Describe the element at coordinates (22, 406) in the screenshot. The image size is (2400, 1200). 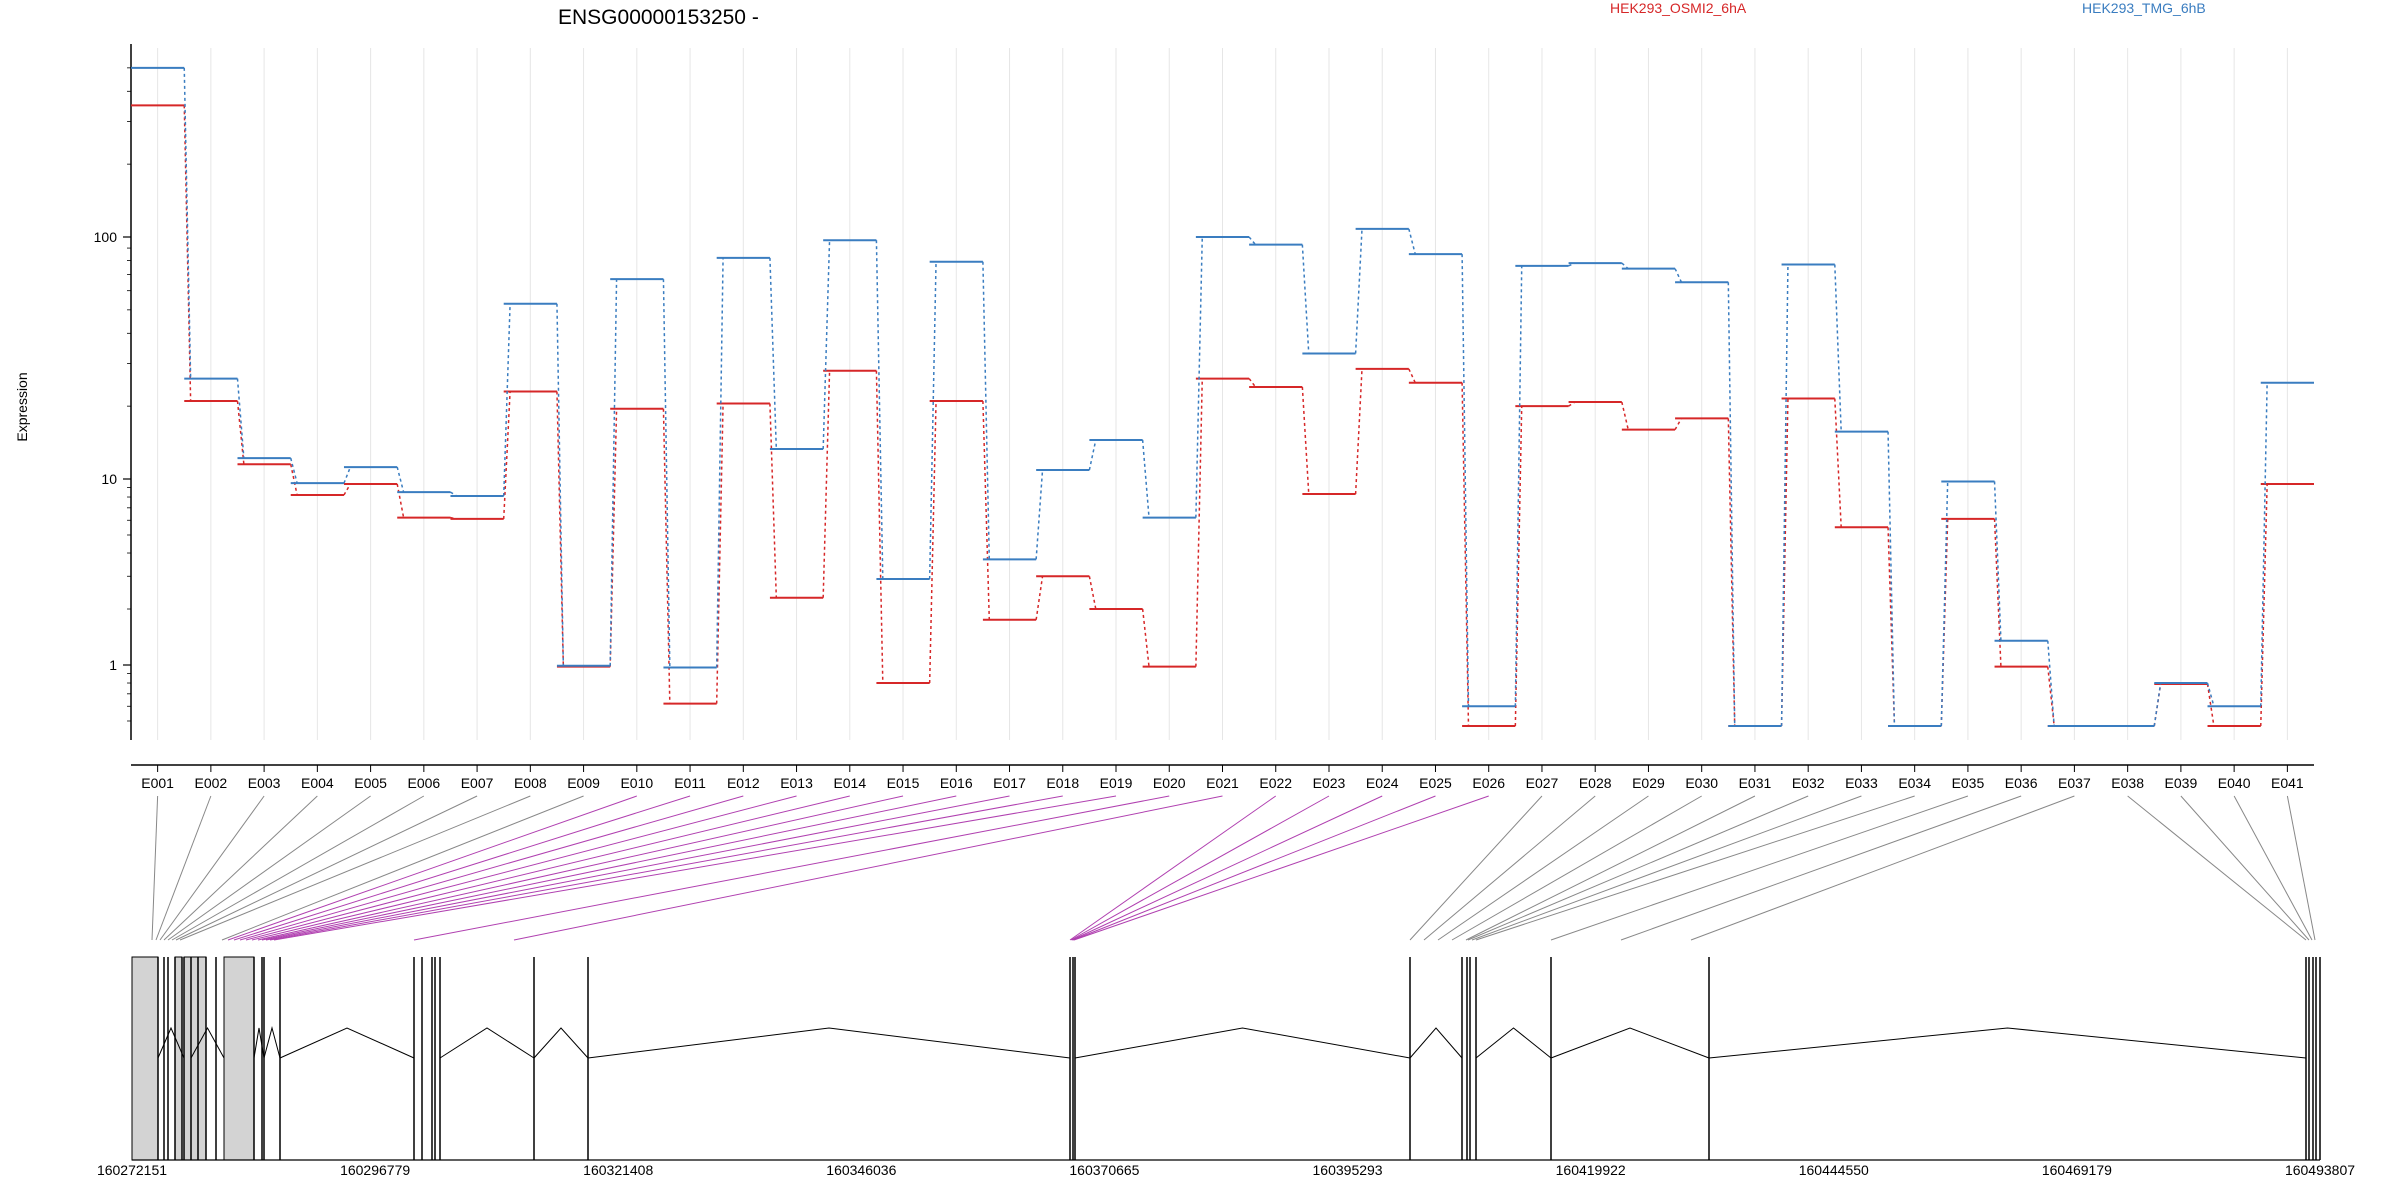
I see `y-axis-label: Expression` at that location.